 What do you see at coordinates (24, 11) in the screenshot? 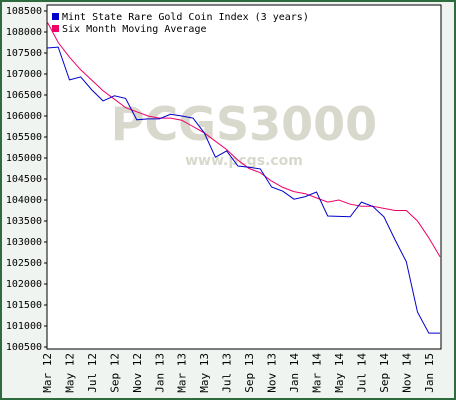
I see `y-tick-label: 108500` at bounding box center [24, 11].